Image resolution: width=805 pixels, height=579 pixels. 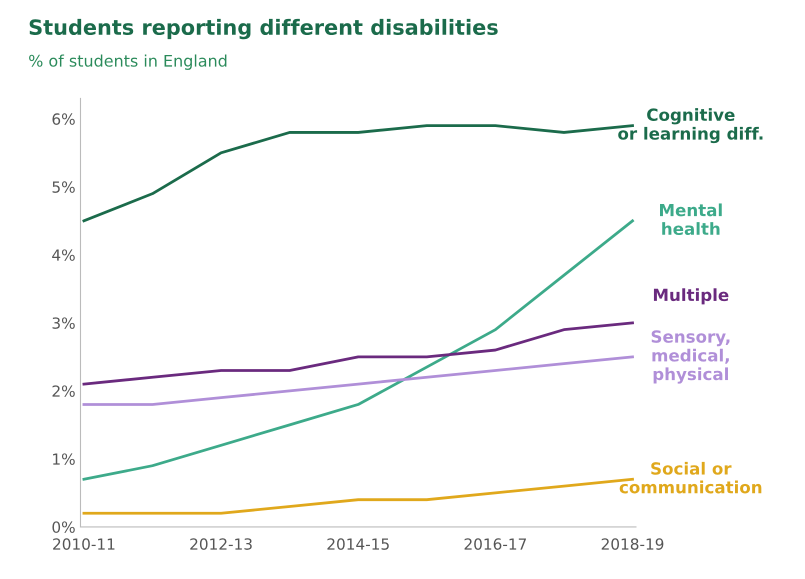 I want to click on chart-subtitle: % of students in England, so click(x=127, y=62).